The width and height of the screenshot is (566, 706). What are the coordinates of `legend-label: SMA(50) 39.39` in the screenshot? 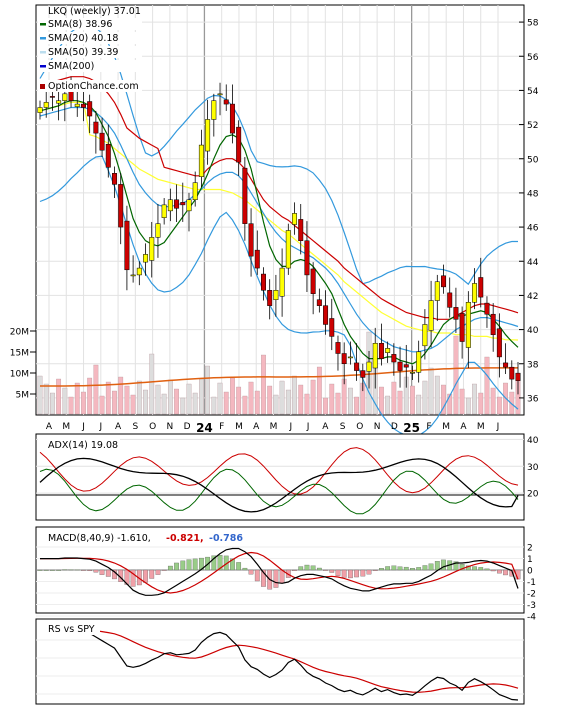 It's located at (83, 52).